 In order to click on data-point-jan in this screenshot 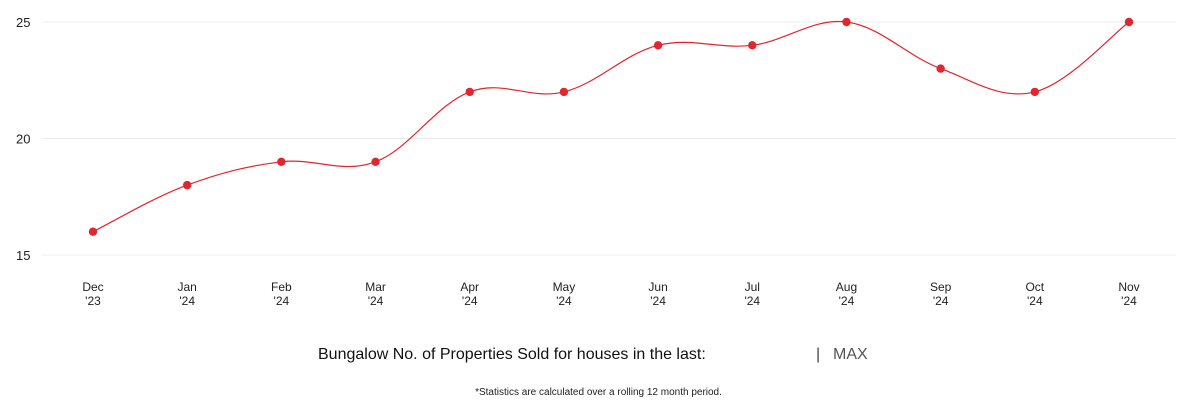, I will do `click(187, 185)`.